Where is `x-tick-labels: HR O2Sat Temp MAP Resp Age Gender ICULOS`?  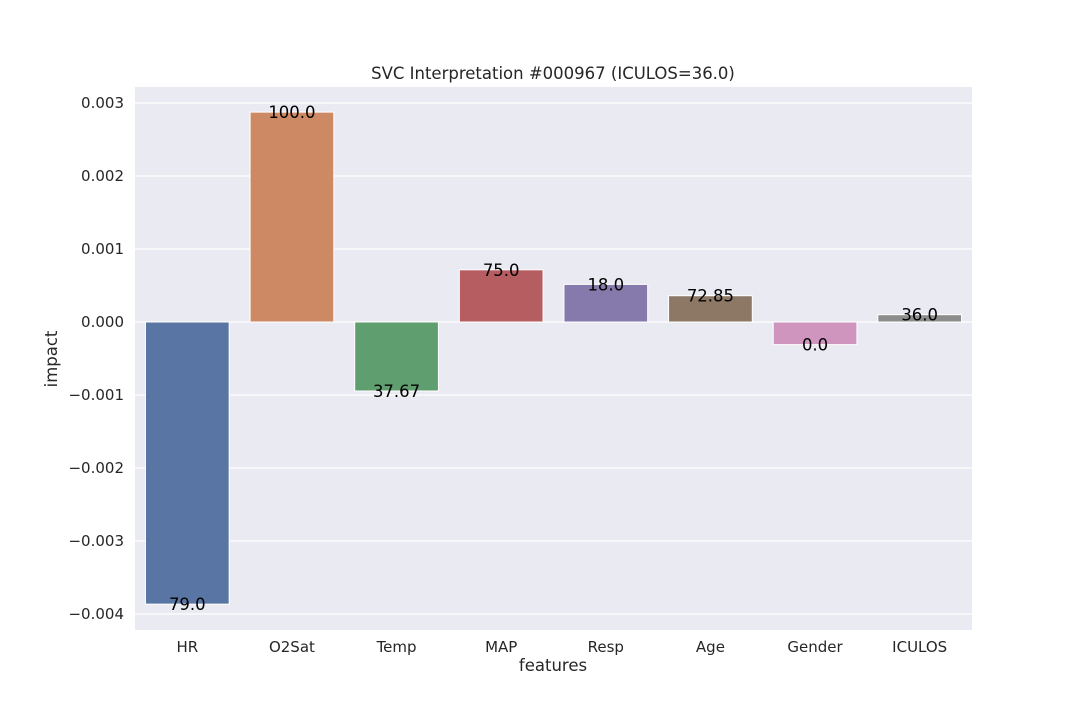
x-tick-labels: HR O2Sat Temp MAP Resp Age Gender ICULOS is located at coordinates (561, 647).